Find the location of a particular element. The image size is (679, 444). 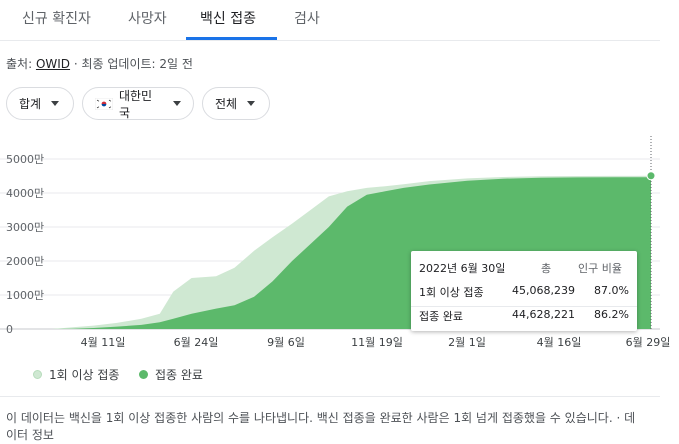

tooltip-row-label: 접종 완료 is located at coordinates (441, 316).